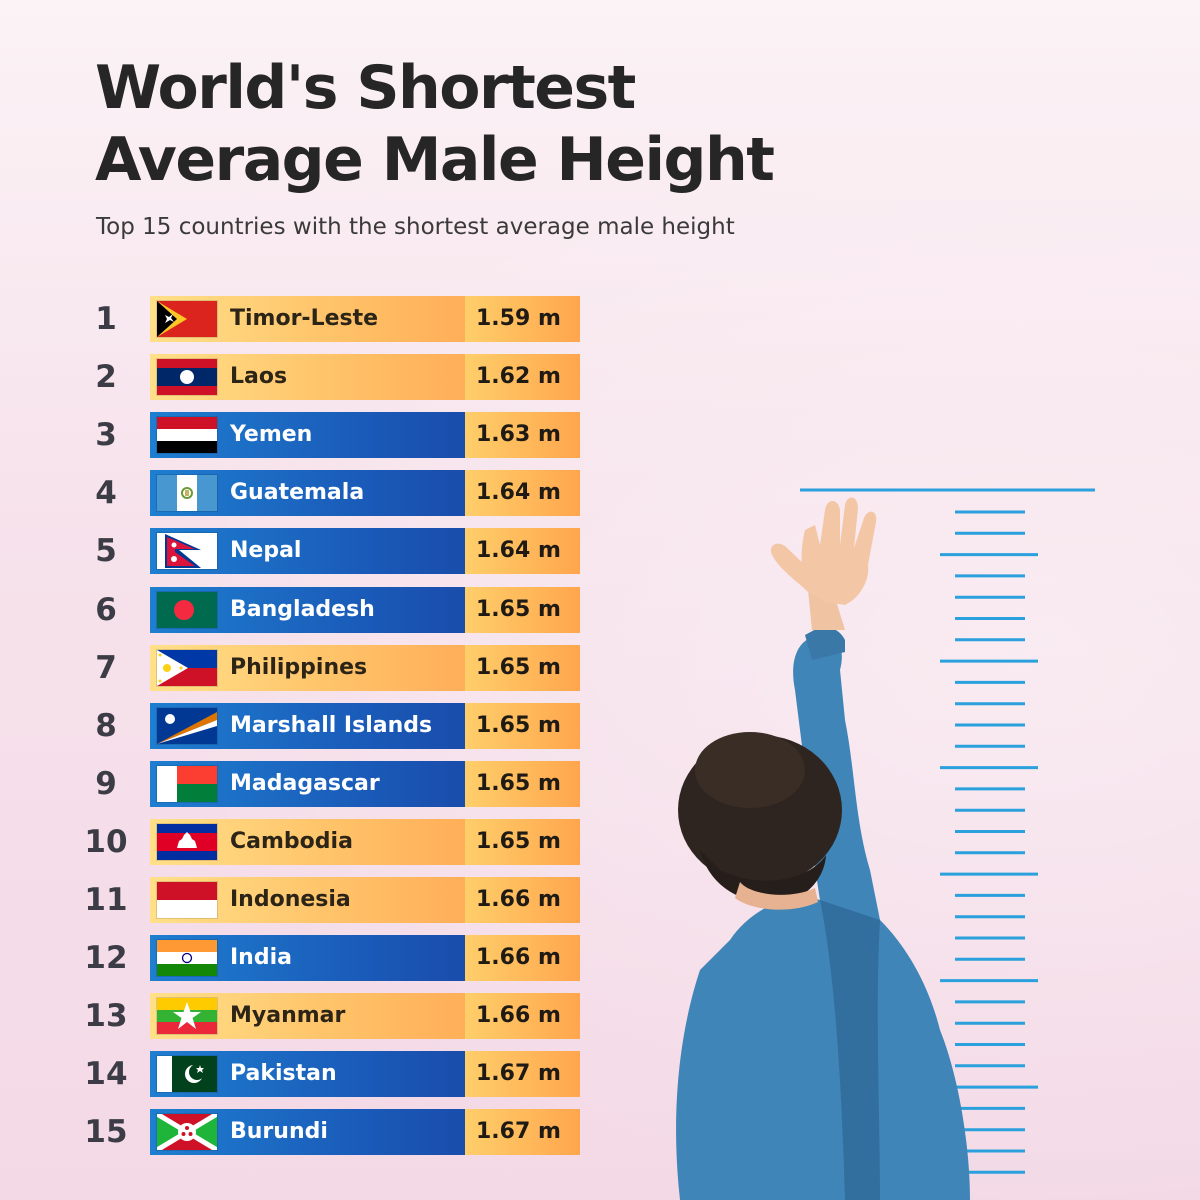 The height and width of the screenshot is (1200, 1200). What do you see at coordinates (518, 435) in the screenshot?
I see `height-value: 1.63 m` at bounding box center [518, 435].